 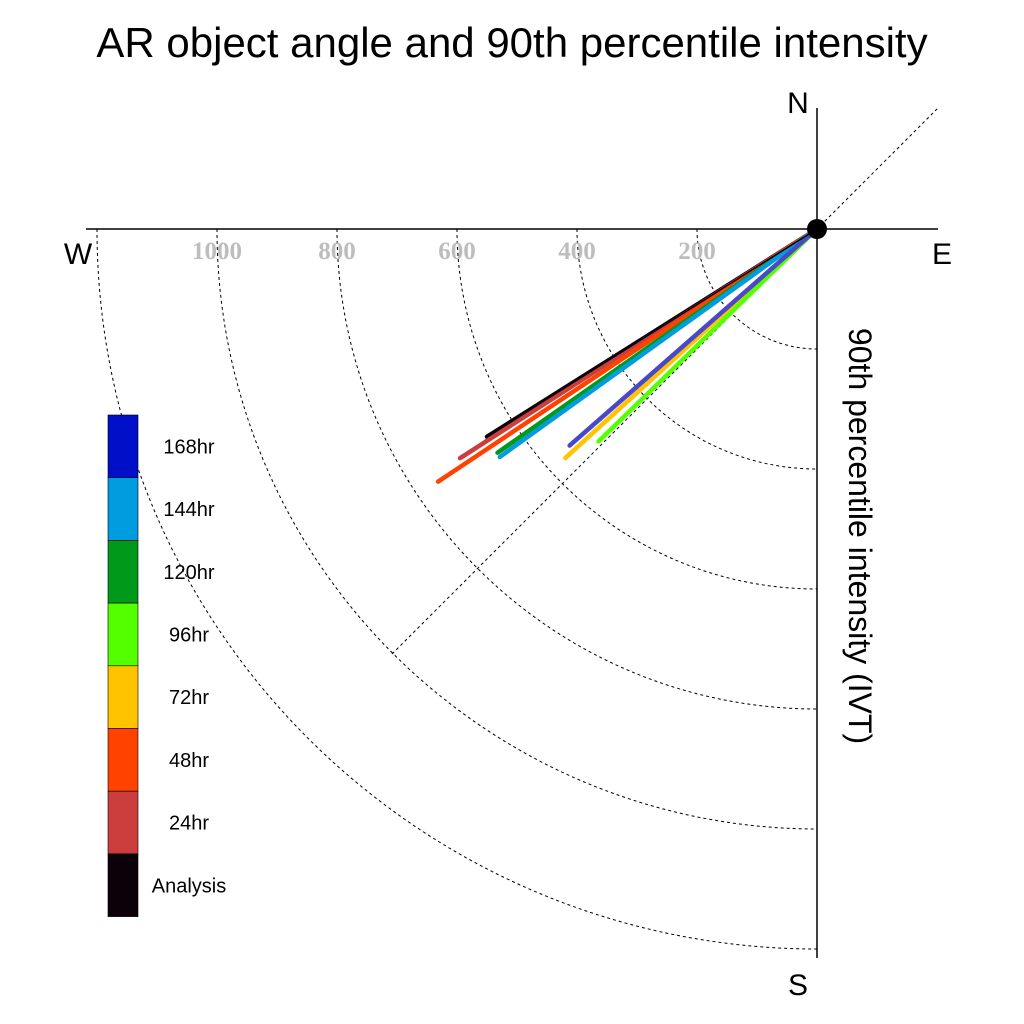 I want to click on compass-east-label: E, so click(x=942, y=254).